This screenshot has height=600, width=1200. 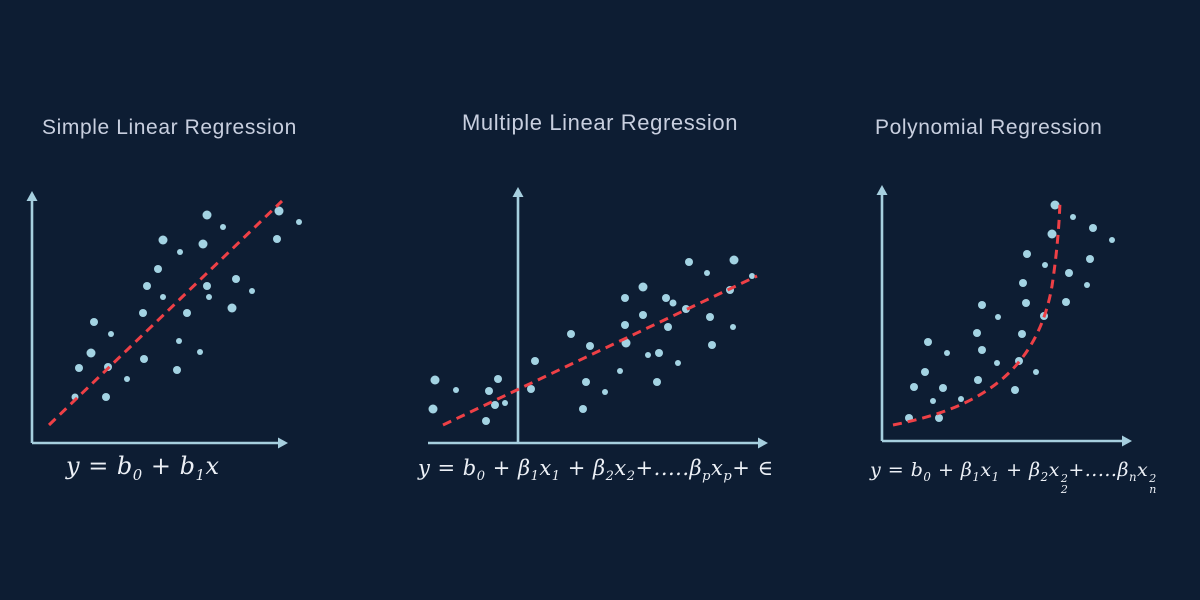 What do you see at coordinates (989, 127) in the screenshot?
I see `panel-title: Polynomial Regression` at bounding box center [989, 127].